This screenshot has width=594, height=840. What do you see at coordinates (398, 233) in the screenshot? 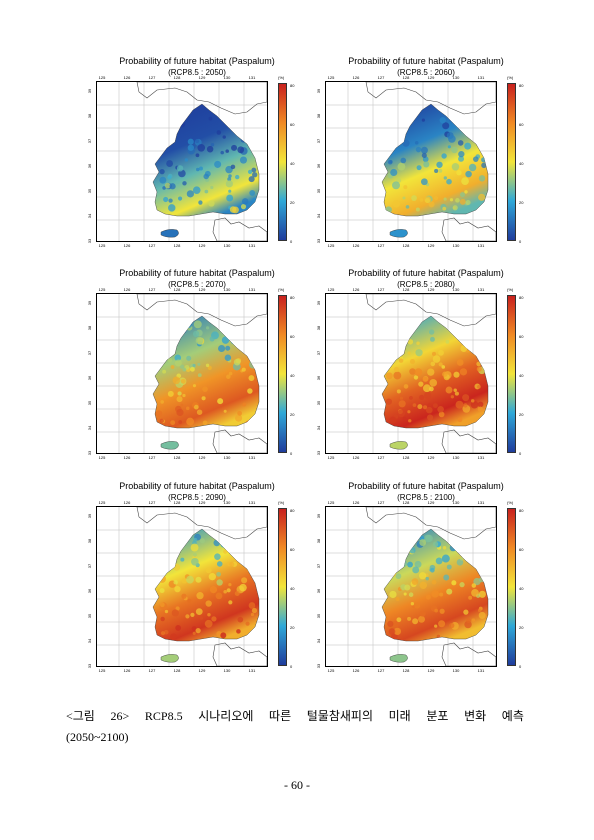
I see `jeju-island` at bounding box center [398, 233].